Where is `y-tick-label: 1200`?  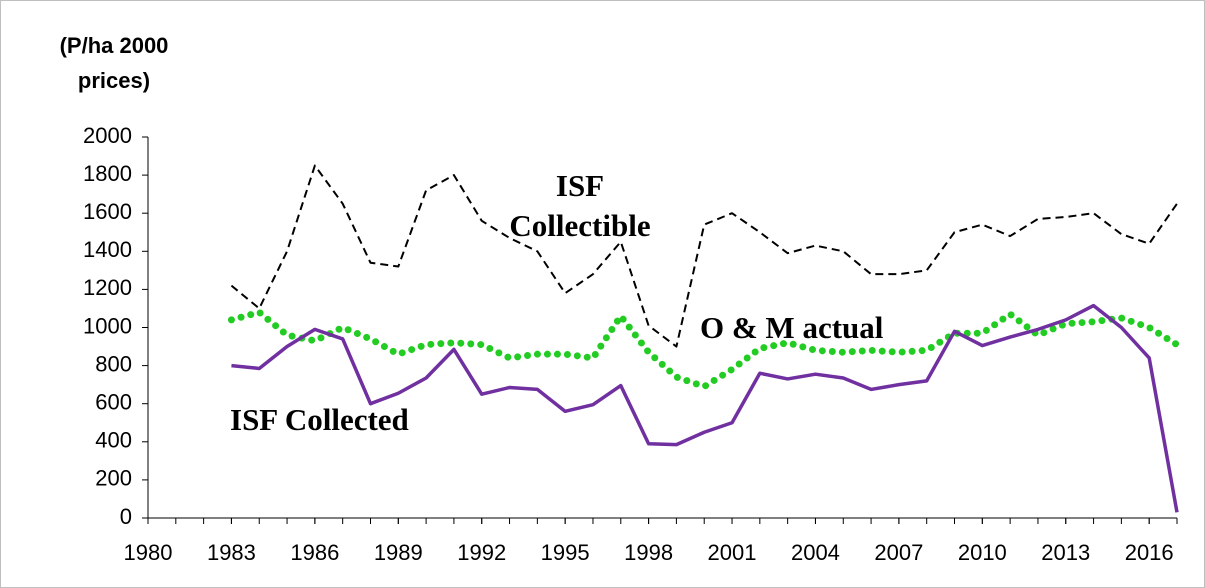 y-tick-label: 1200 is located at coordinates (107, 287).